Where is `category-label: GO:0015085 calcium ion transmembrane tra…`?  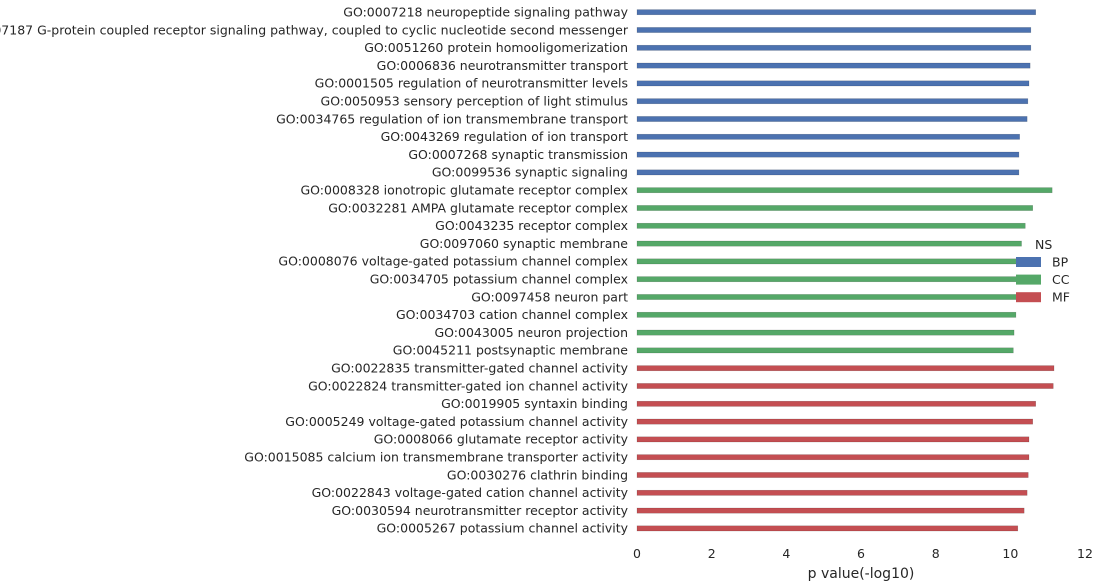 category-label: GO:0015085 calcium ion transmembrane tra… is located at coordinates (436, 457).